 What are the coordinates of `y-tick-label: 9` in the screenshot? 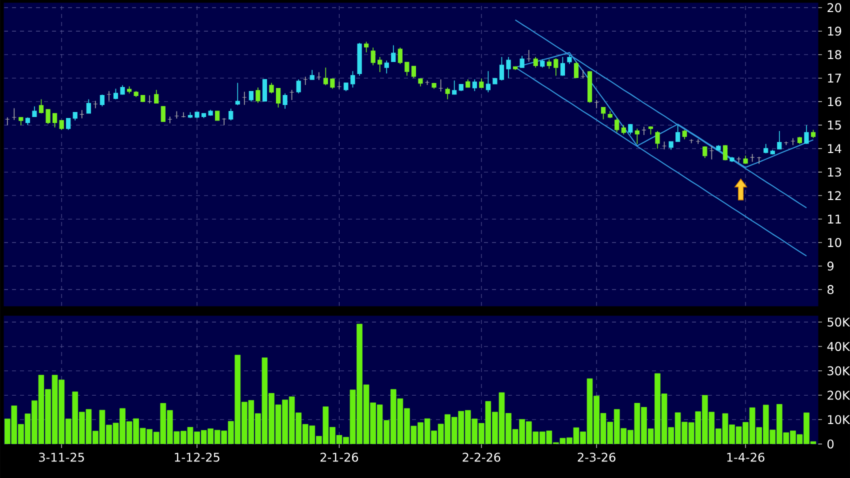 It's located at (830, 266).